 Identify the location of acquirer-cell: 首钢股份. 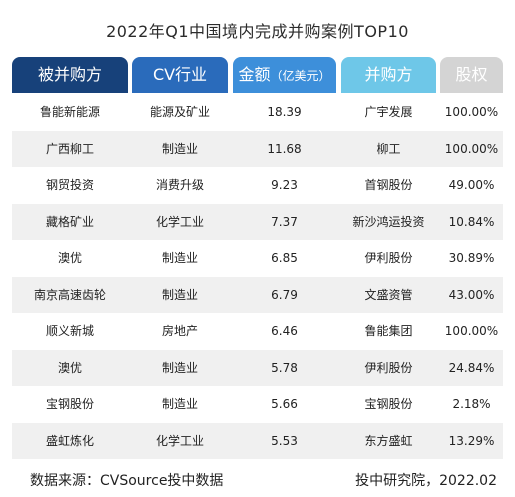
(388, 185).